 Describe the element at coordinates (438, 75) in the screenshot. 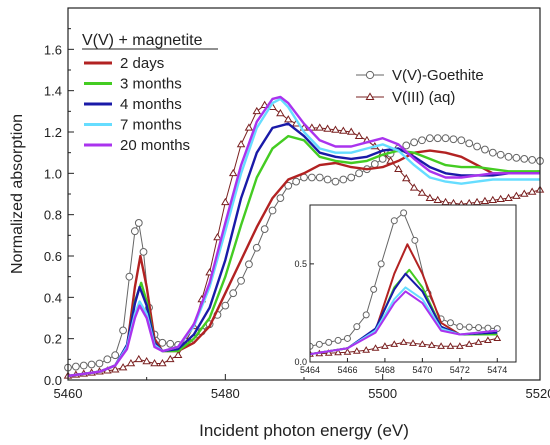

I see `legend-label: V(V)-Goethite` at that location.